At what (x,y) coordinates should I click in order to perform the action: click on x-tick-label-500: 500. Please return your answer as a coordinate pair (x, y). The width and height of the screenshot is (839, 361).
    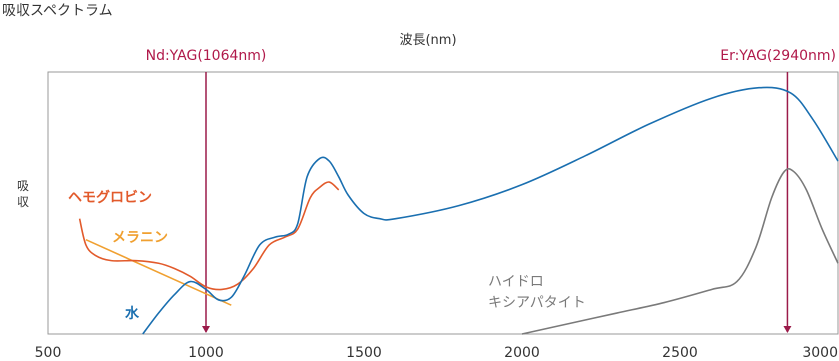
    Looking at the image, I should click on (48, 353).